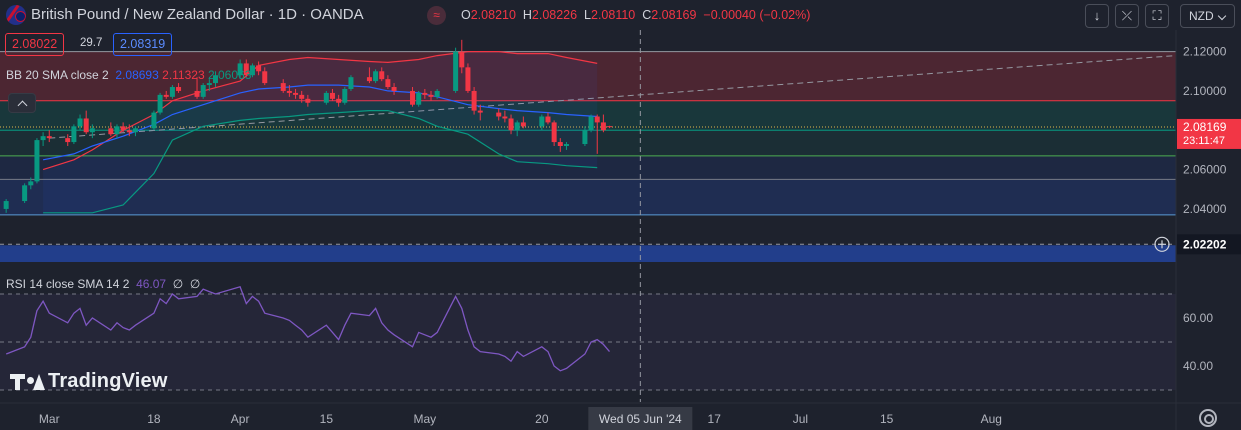  Describe the element at coordinates (1204, 141) in the screenshot. I see `countdown-label: 23:11:47` at that location.